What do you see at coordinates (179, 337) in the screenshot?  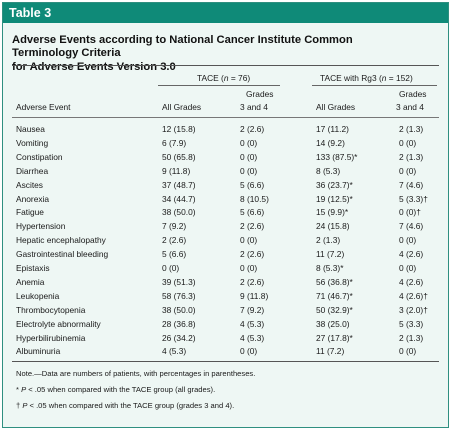 I see `tace-all-grades-cell: 26 (34.2)` at bounding box center [179, 337].